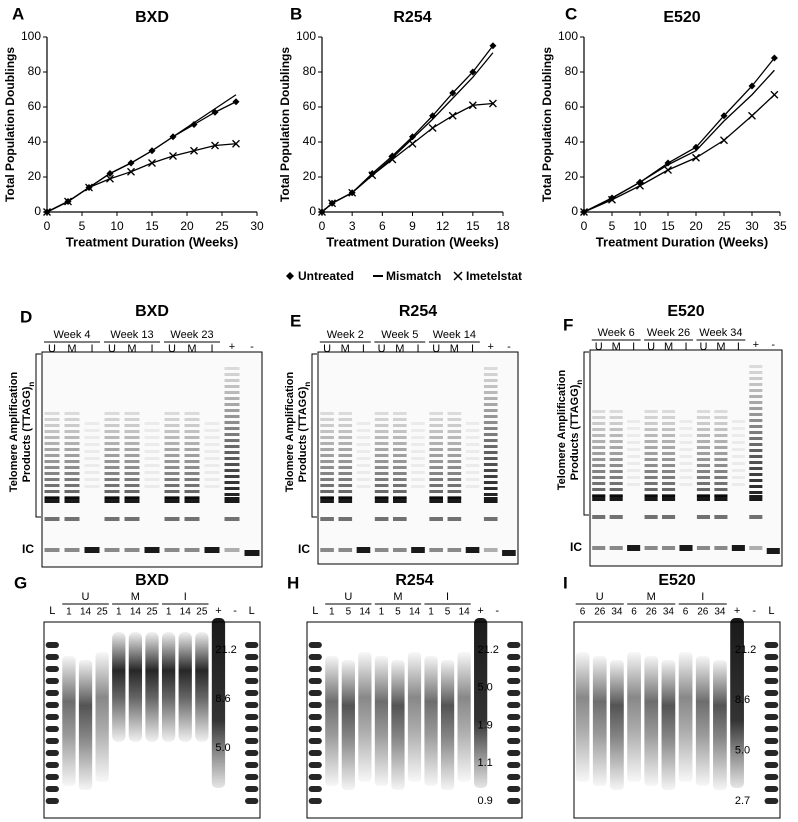 This screenshot has width=798, height=822. I want to click on y-tick-label: 20, so click(572, 176).